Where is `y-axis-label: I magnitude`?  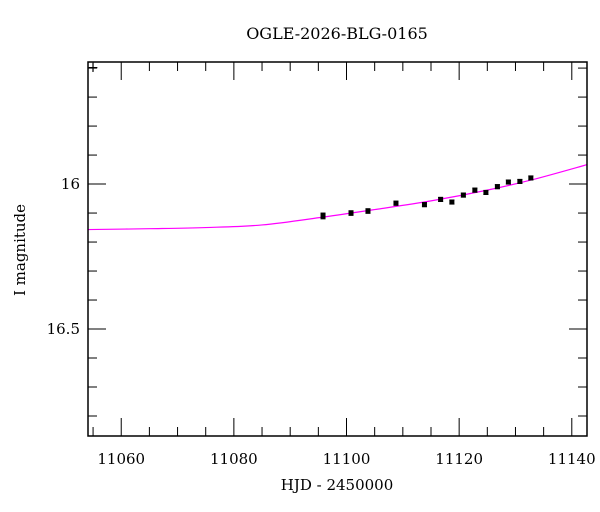
y-axis-label: I magnitude is located at coordinates (20, 250).